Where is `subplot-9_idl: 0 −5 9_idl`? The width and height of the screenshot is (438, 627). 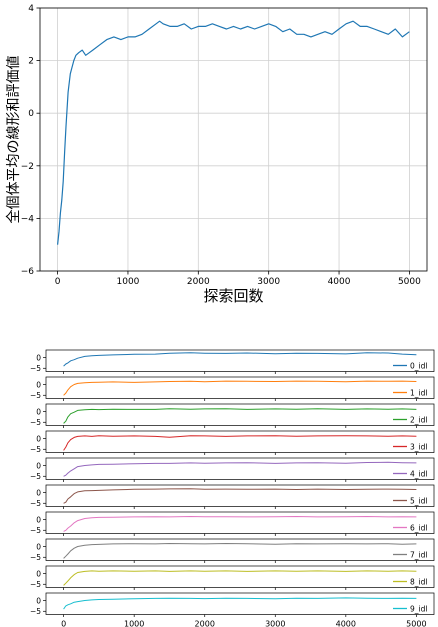 subplot-9_idl: 0 −5 9_idl is located at coordinates (232, 604).